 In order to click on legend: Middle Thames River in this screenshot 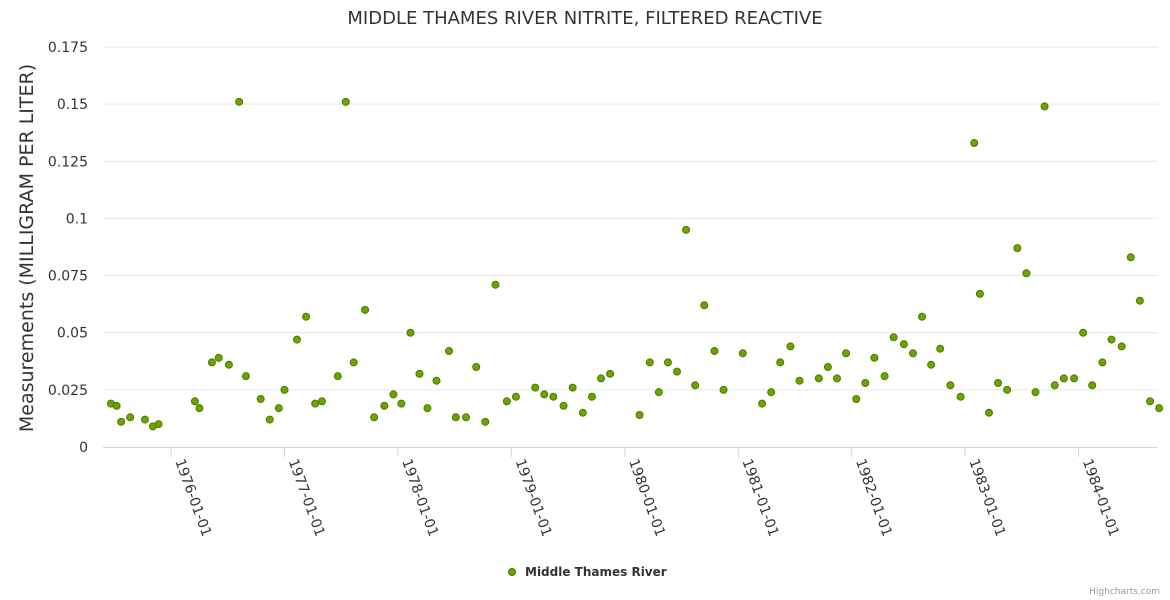, I will do `click(587, 572)`.